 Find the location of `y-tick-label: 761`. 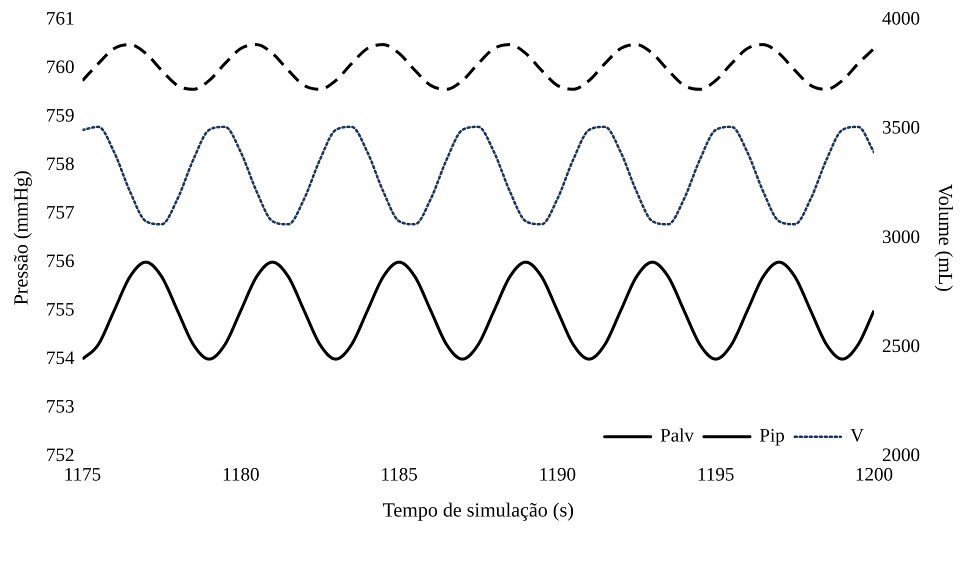

y-tick-label: 761 is located at coordinates (60, 19).